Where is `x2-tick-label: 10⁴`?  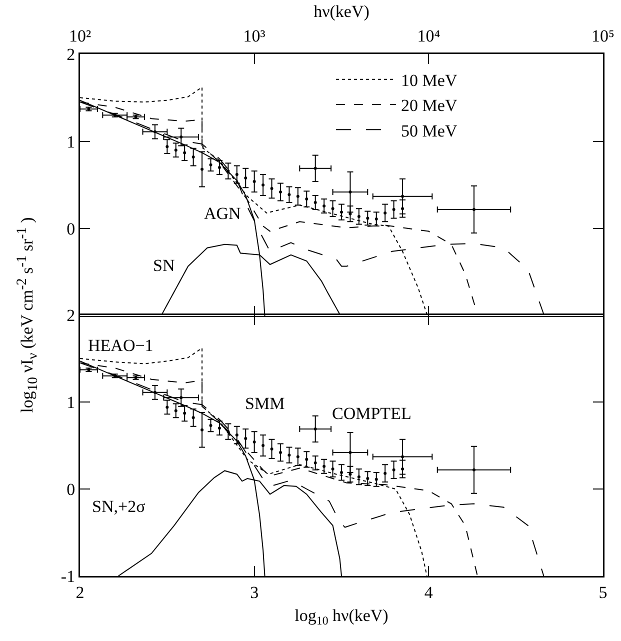 x2-tick-label: 10⁴ is located at coordinates (428, 36).